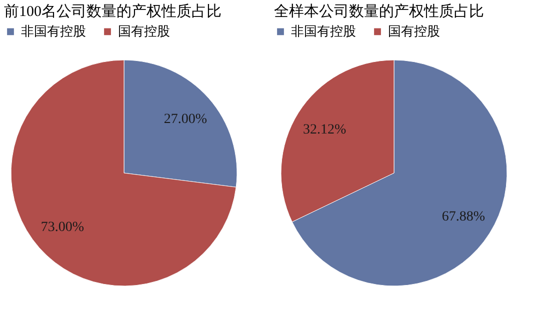 The image size is (551, 317). What do you see at coordinates (62, 228) in the screenshot?
I see `data-label: 73.00%` at bounding box center [62, 228].